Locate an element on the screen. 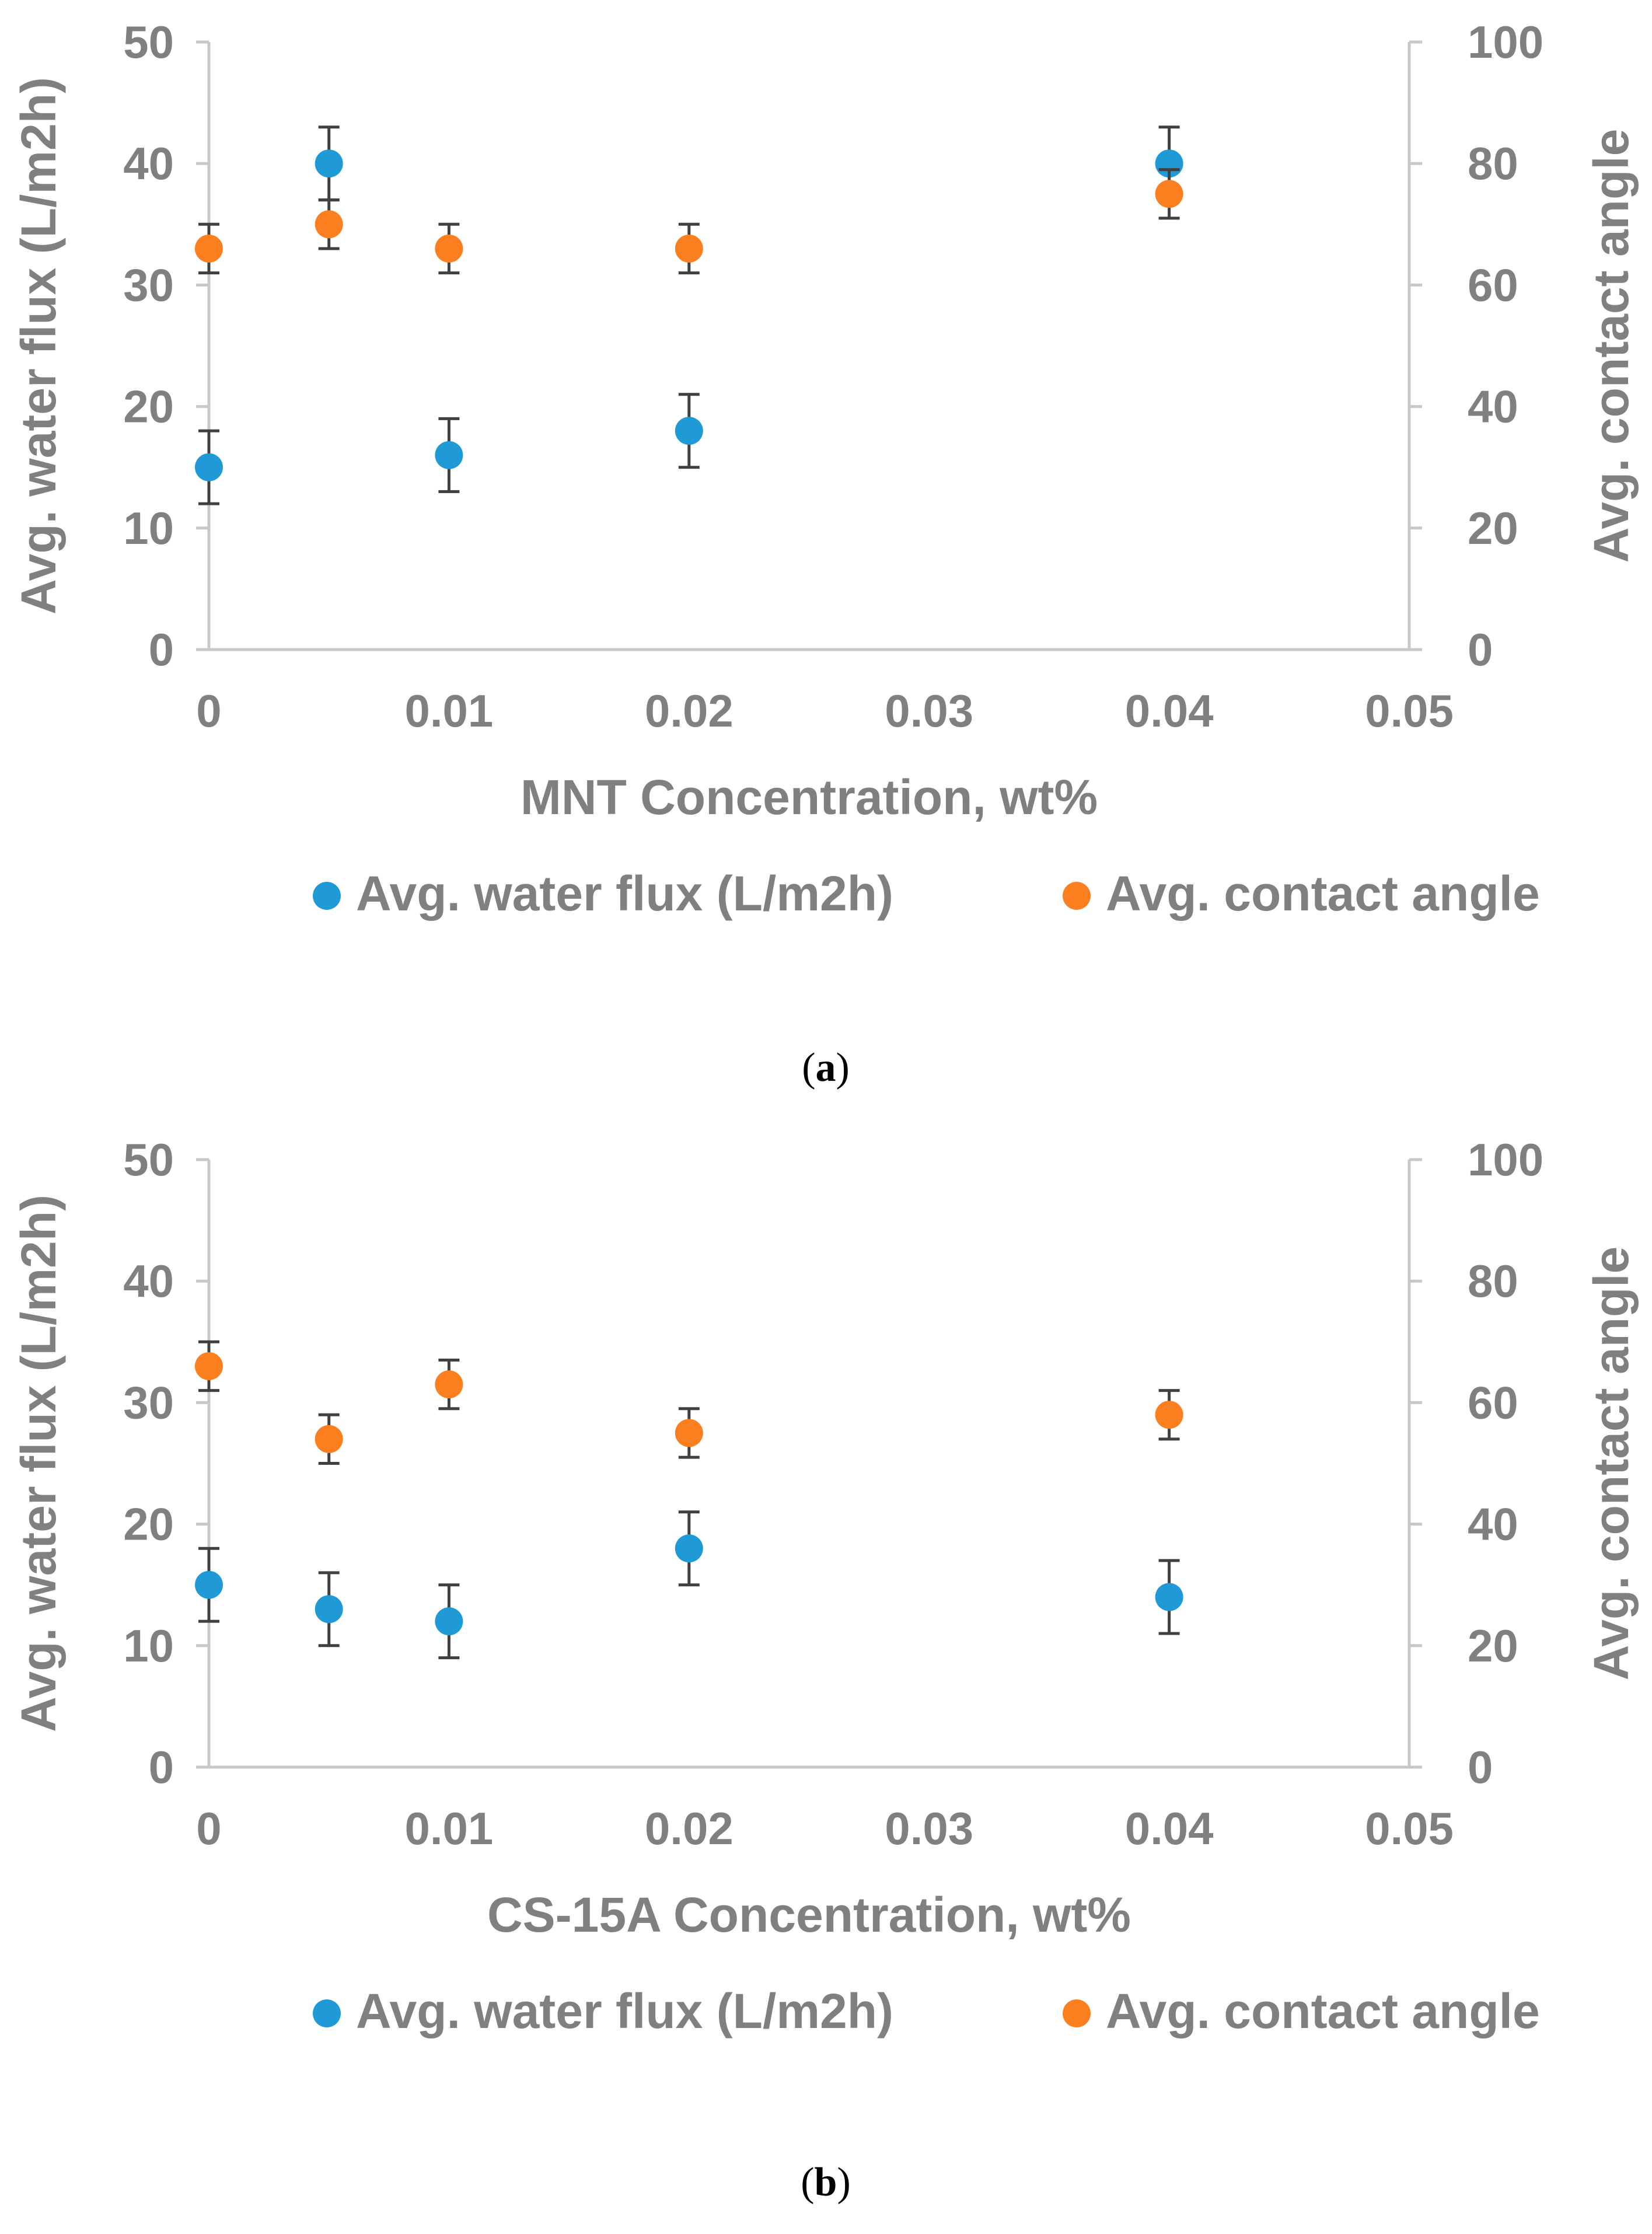  caption-a: (a) is located at coordinates (826, 1067).